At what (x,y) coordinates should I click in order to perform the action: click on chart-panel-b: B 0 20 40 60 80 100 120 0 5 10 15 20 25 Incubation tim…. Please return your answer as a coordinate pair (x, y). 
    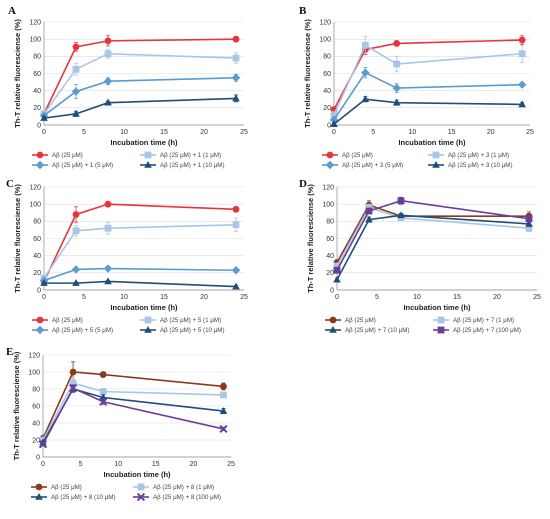
    Looking at the image, I should click on (416, 87).